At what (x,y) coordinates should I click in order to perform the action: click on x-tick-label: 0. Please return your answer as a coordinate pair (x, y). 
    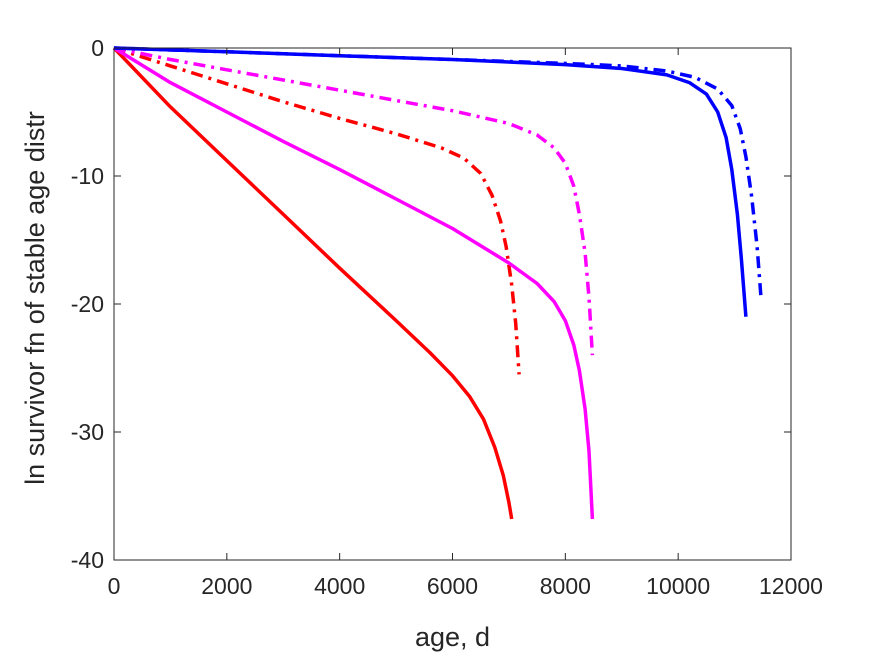
    Looking at the image, I should click on (114, 586).